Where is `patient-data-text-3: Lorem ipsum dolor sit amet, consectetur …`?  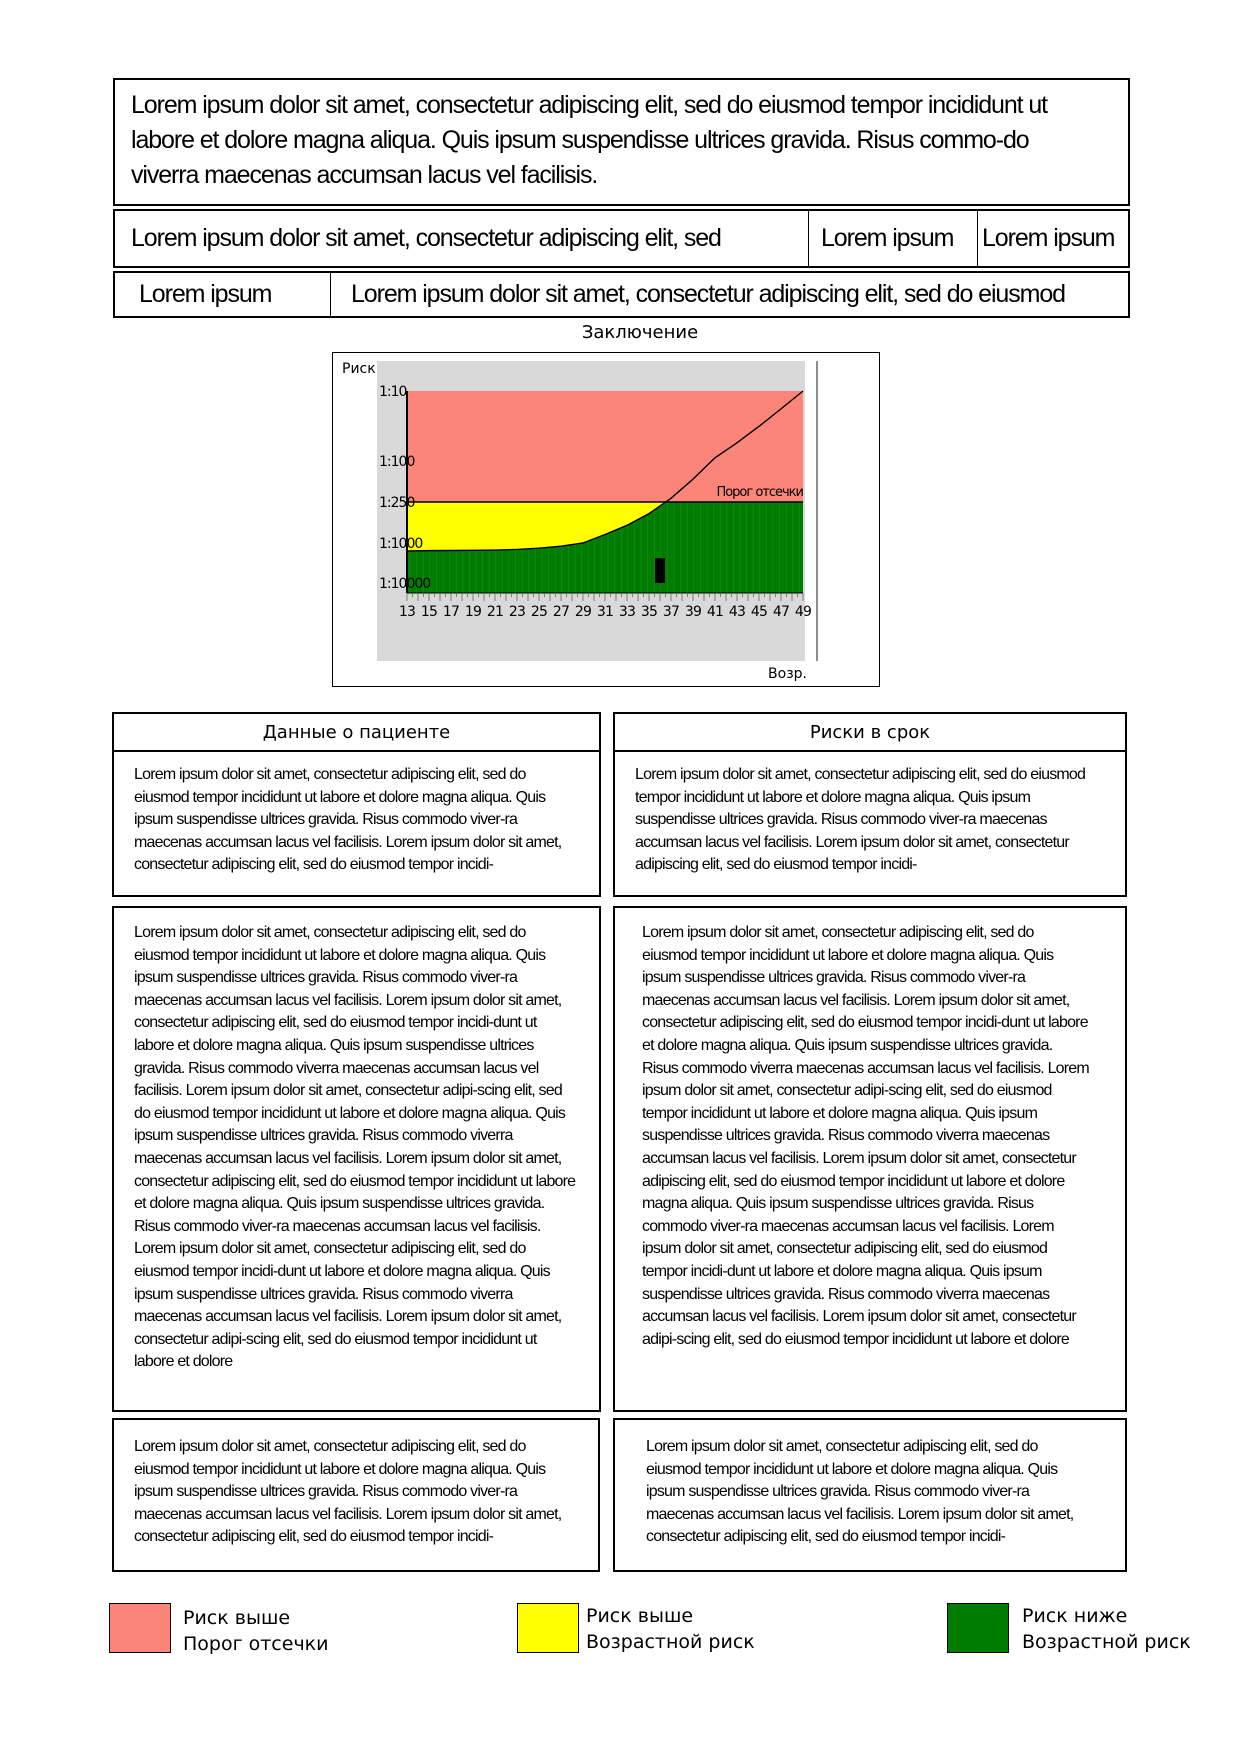 patient-data-text-3: Lorem ipsum dolor sit amet, consectetur … is located at coordinates (348, 1492).